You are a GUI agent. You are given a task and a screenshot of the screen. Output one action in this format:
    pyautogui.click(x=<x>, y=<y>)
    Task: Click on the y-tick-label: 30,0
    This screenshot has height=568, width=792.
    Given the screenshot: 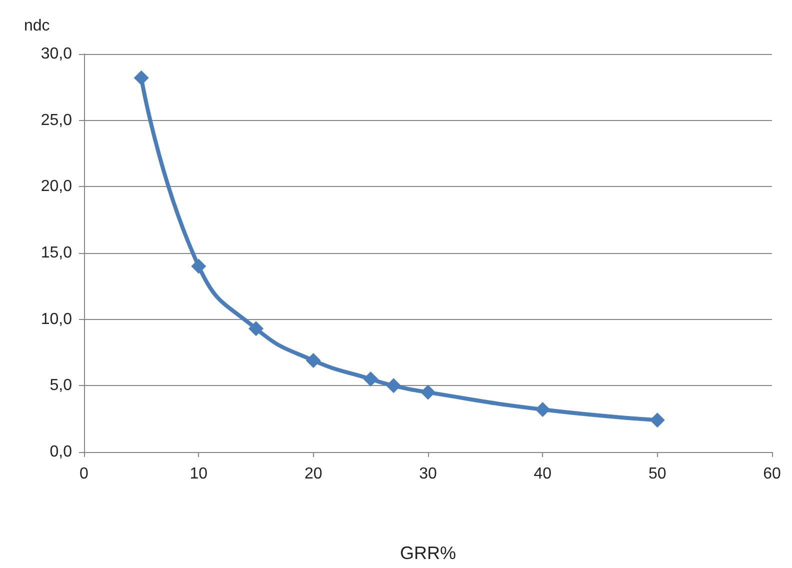 What is the action you would take?
    pyautogui.click(x=56, y=54)
    